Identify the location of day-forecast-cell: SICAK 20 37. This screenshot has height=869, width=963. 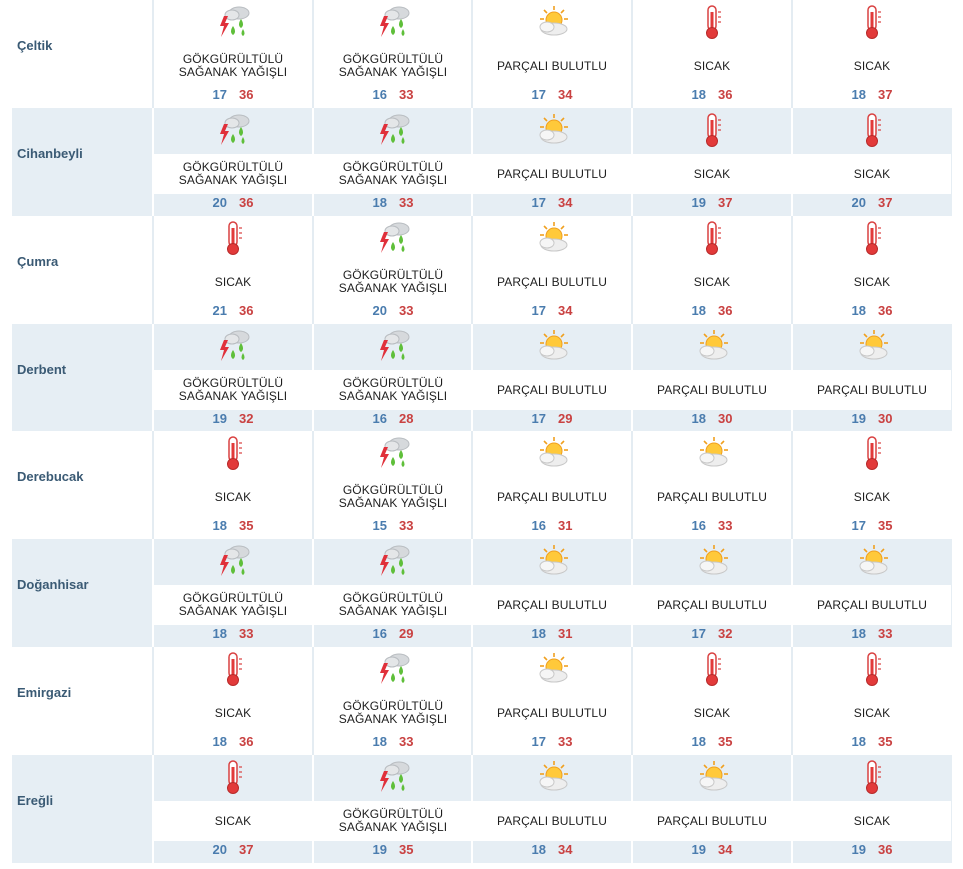
(232, 809).